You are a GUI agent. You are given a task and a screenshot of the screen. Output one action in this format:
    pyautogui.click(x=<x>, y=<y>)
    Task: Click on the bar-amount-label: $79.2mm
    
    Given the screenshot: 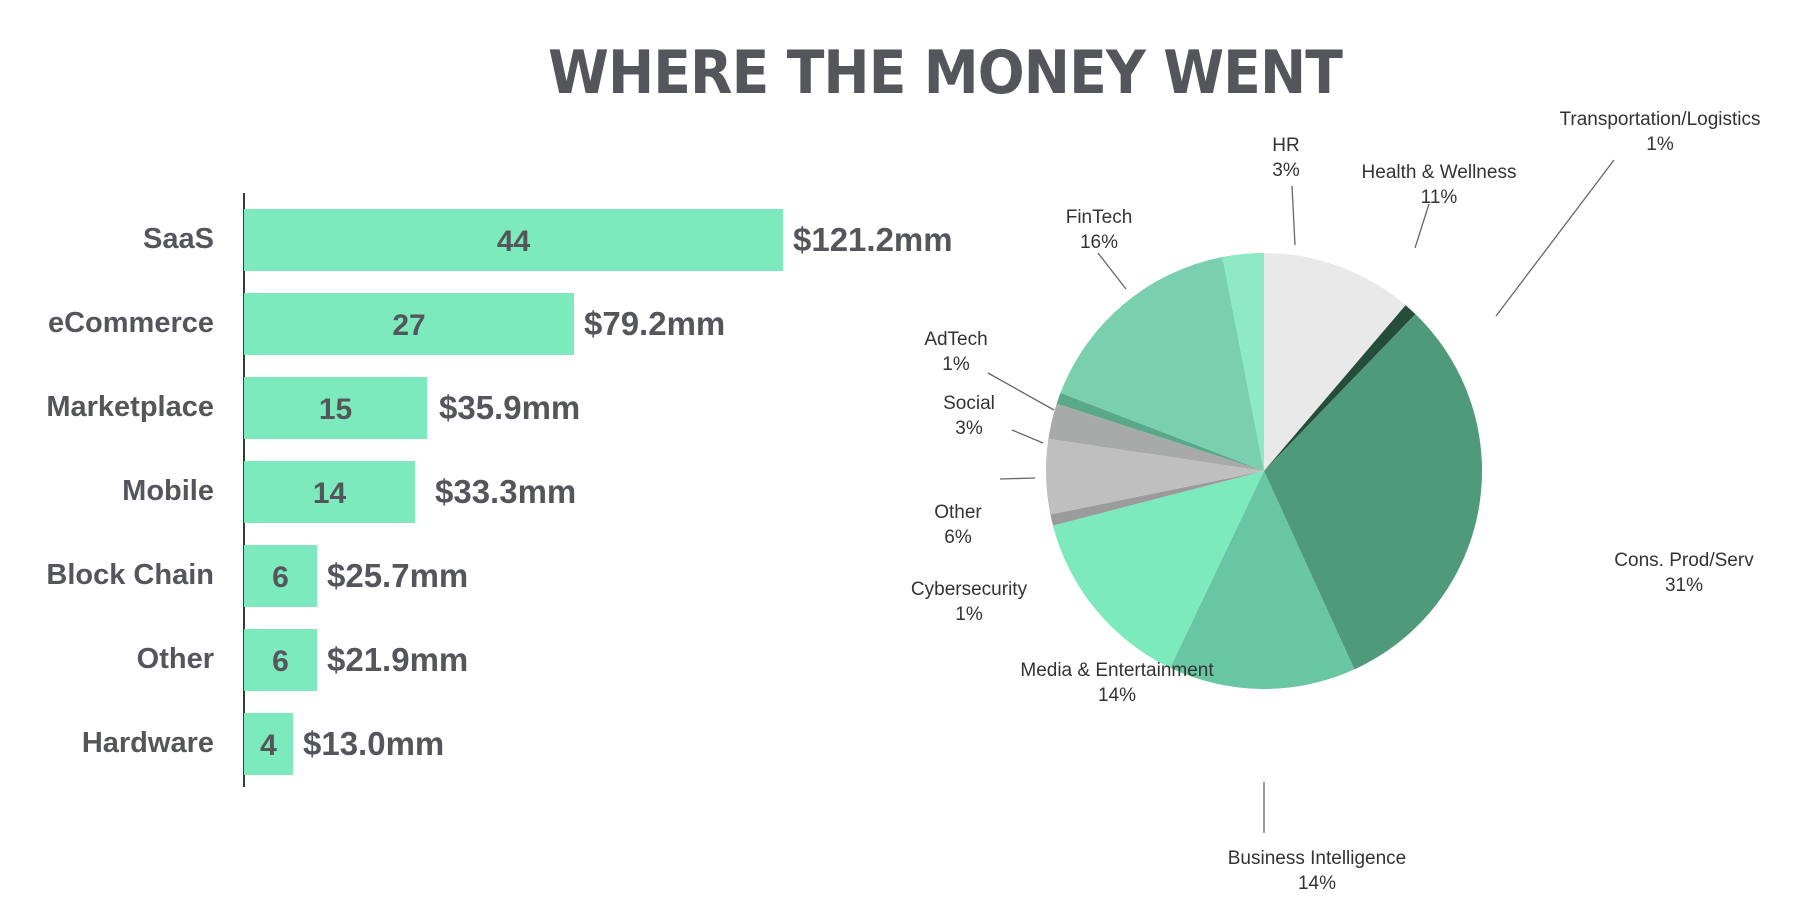 What is the action you would take?
    pyautogui.click(x=655, y=323)
    